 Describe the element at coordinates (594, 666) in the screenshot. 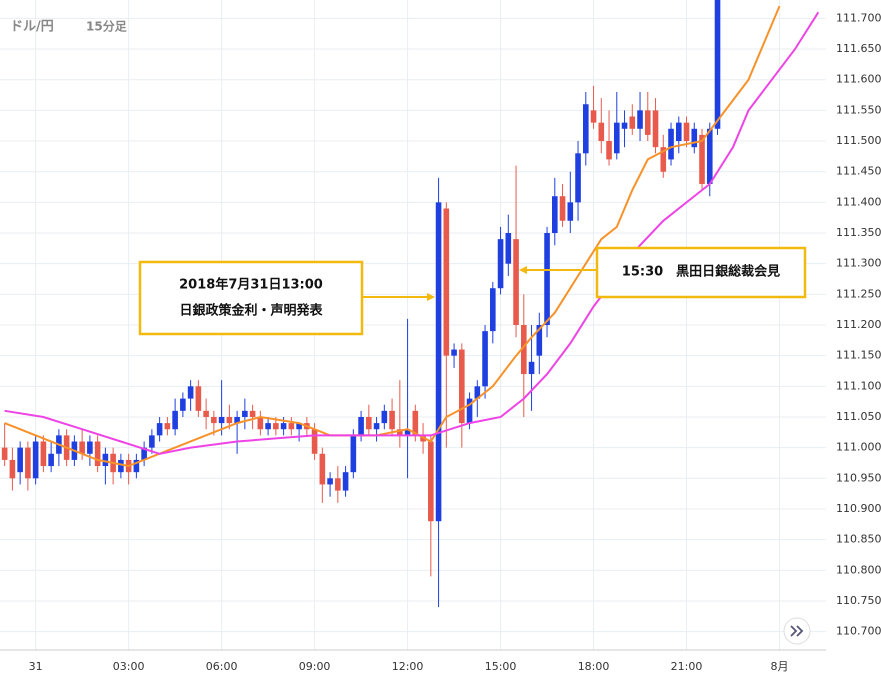

I see `x-tick-label: 18:00` at that location.